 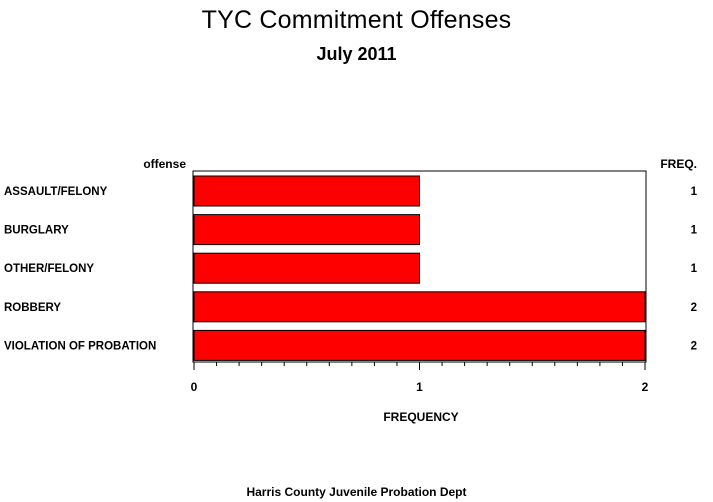 What do you see at coordinates (32, 308) in the screenshot?
I see `category-label: ROBBERY` at bounding box center [32, 308].